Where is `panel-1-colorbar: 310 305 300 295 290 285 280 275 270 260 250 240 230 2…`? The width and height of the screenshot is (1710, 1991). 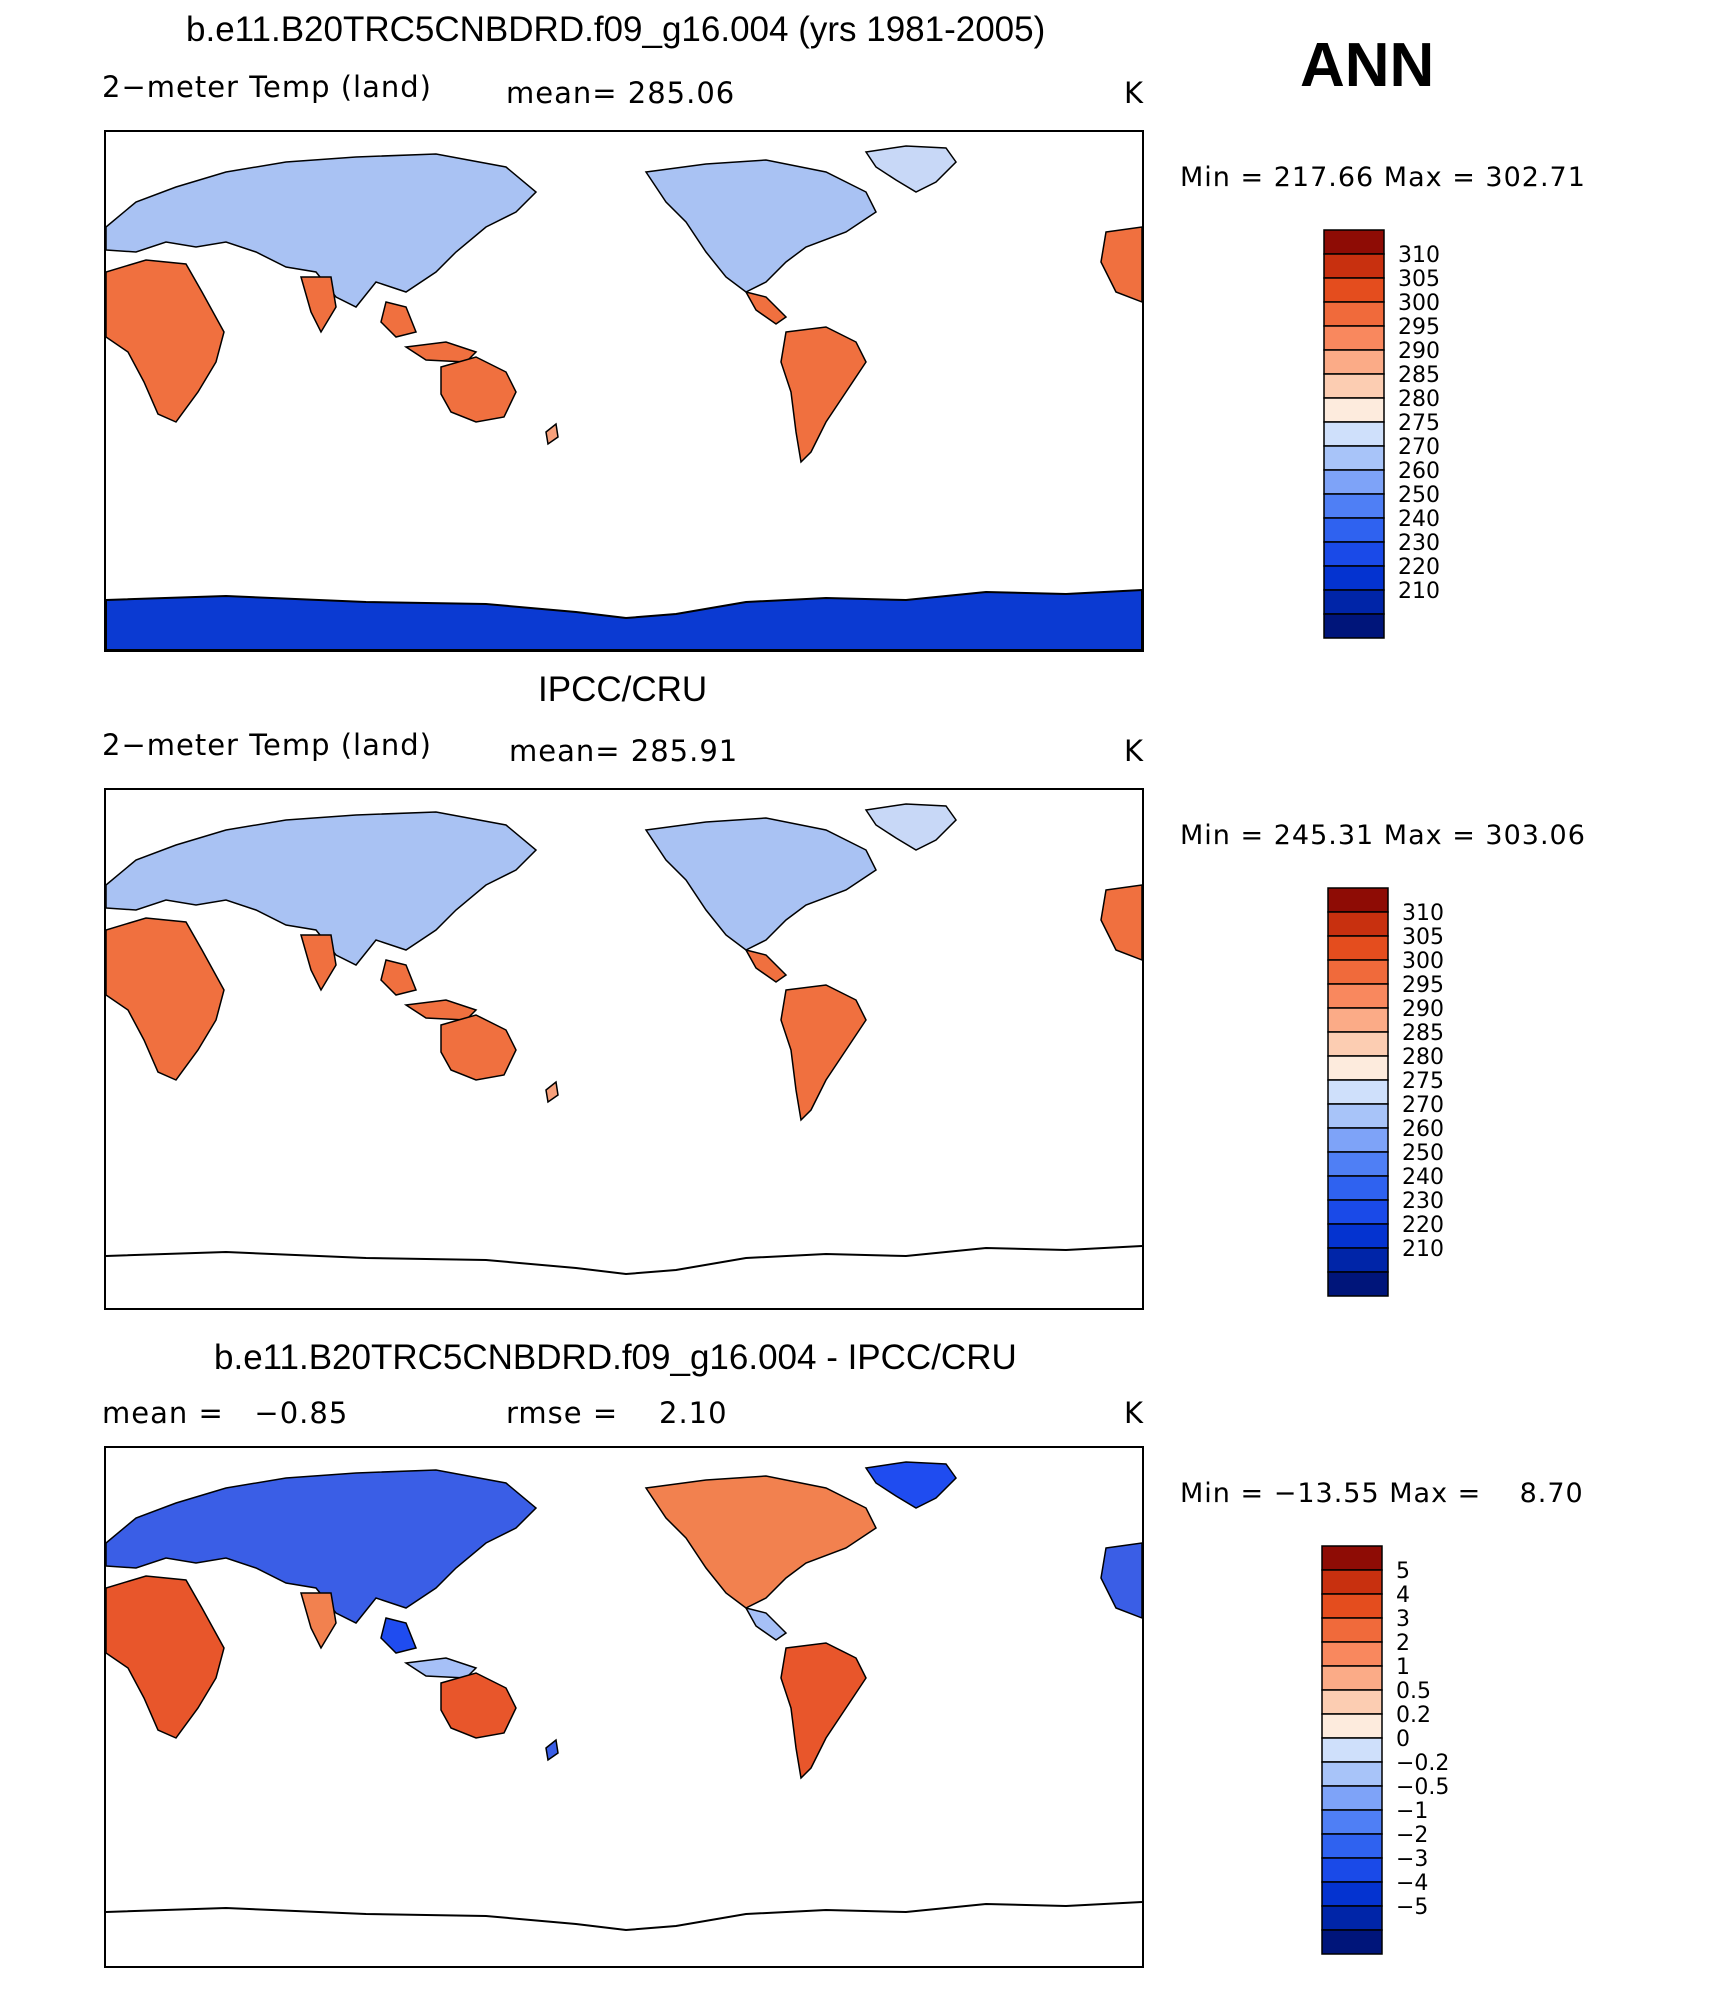 panel-1-colorbar: 310 305 300 295 290 285 280 275 270 260 250 240 230 2… is located at coordinates (1390, 434).